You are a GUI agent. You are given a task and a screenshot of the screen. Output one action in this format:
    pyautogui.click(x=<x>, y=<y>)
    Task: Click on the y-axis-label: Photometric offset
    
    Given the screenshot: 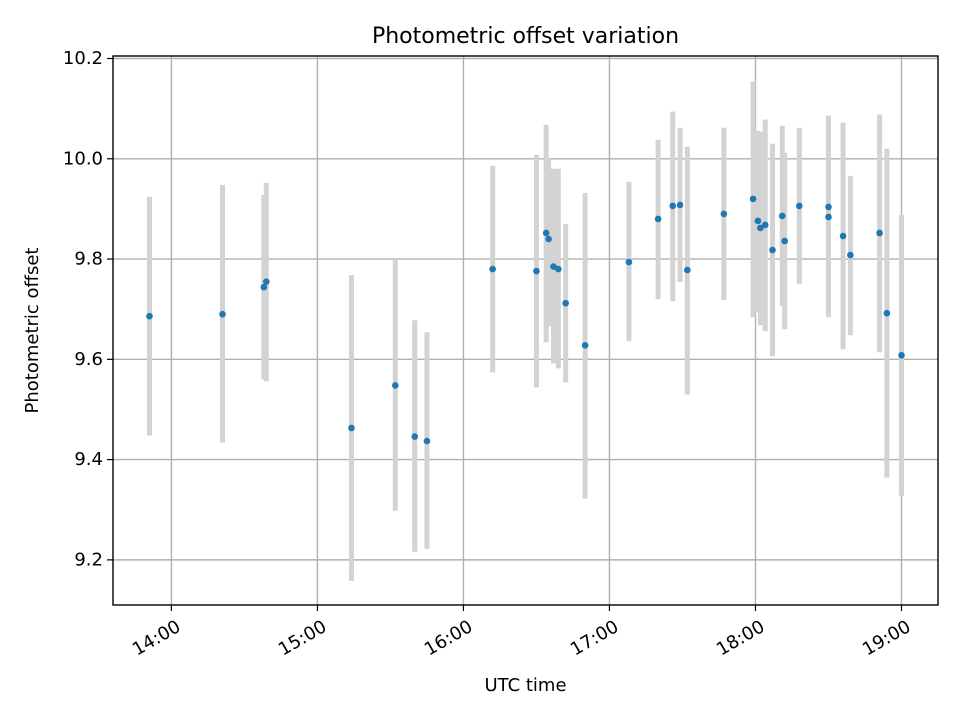 What is the action you would take?
    pyautogui.click(x=32, y=331)
    